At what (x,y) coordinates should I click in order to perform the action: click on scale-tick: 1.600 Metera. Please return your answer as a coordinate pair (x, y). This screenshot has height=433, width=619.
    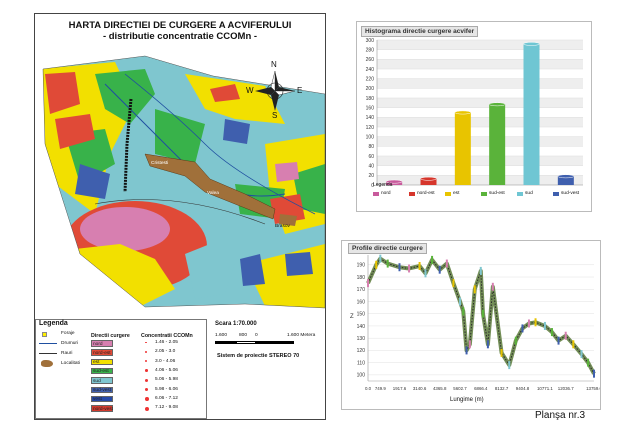
    Looking at the image, I should click on (301, 335).